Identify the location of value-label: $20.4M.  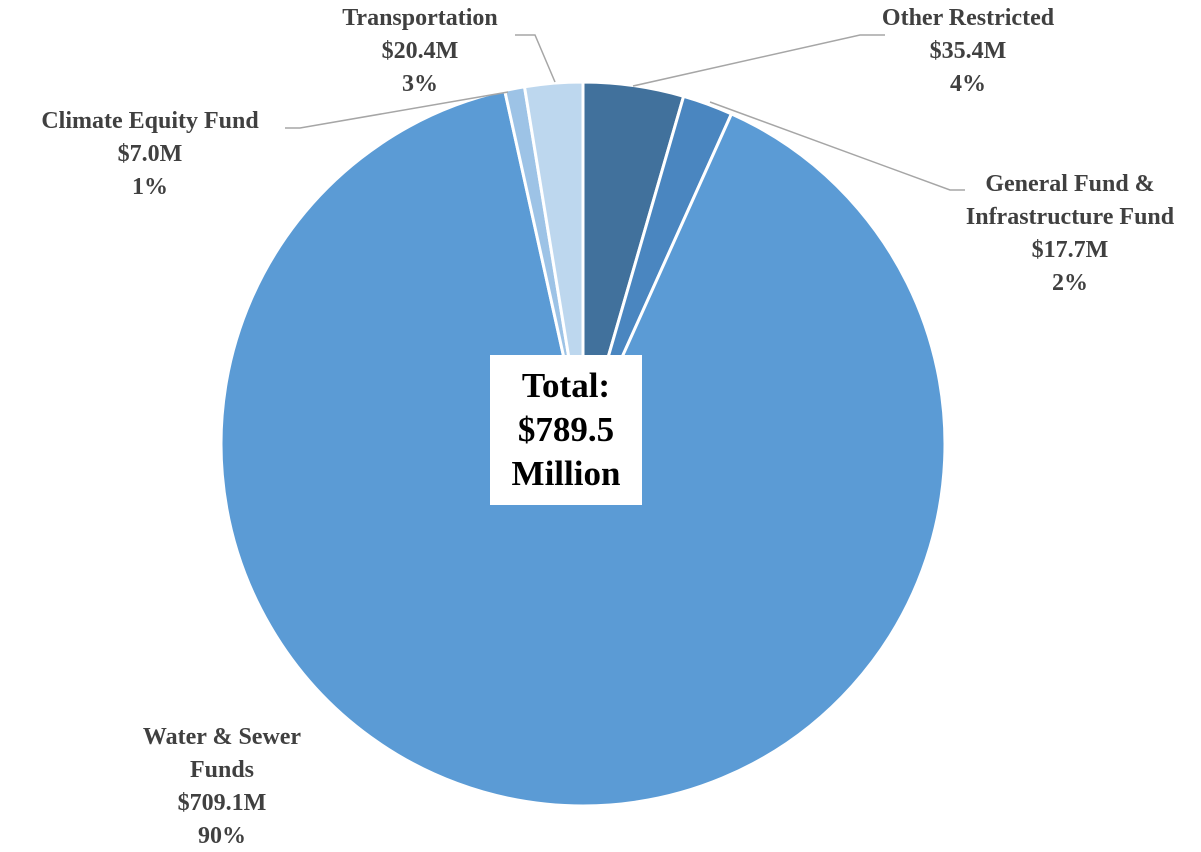
(420, 51).